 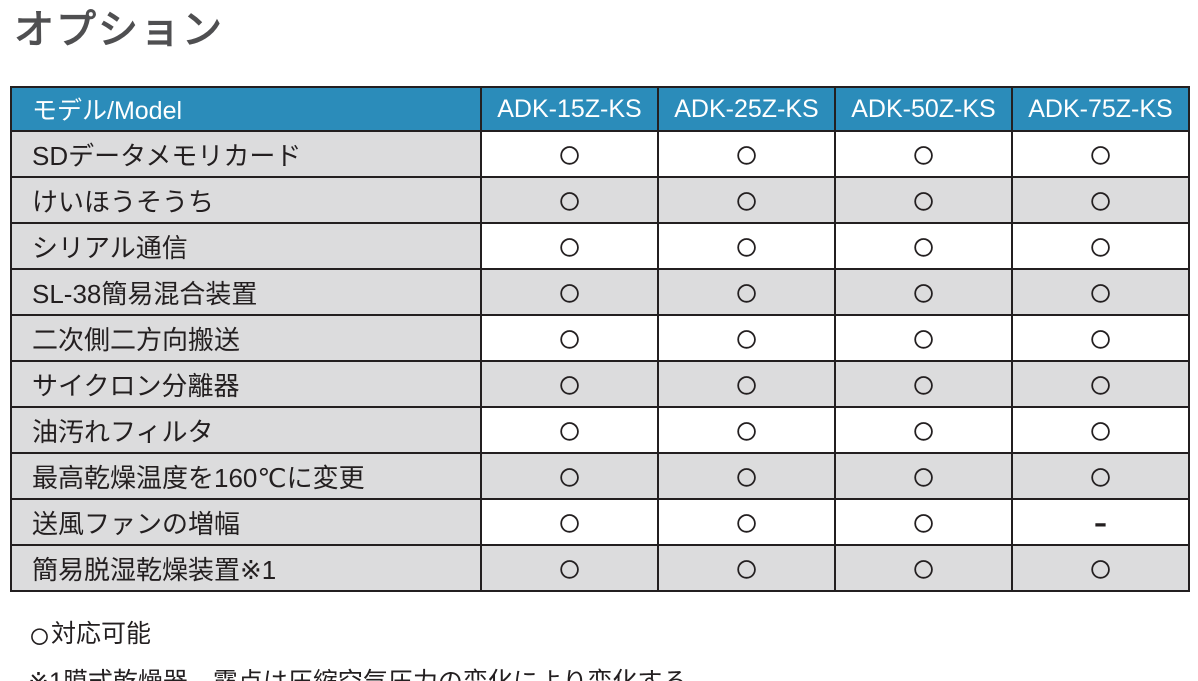 I want to click on availability-cell: -, so click(x=1100, y=522).